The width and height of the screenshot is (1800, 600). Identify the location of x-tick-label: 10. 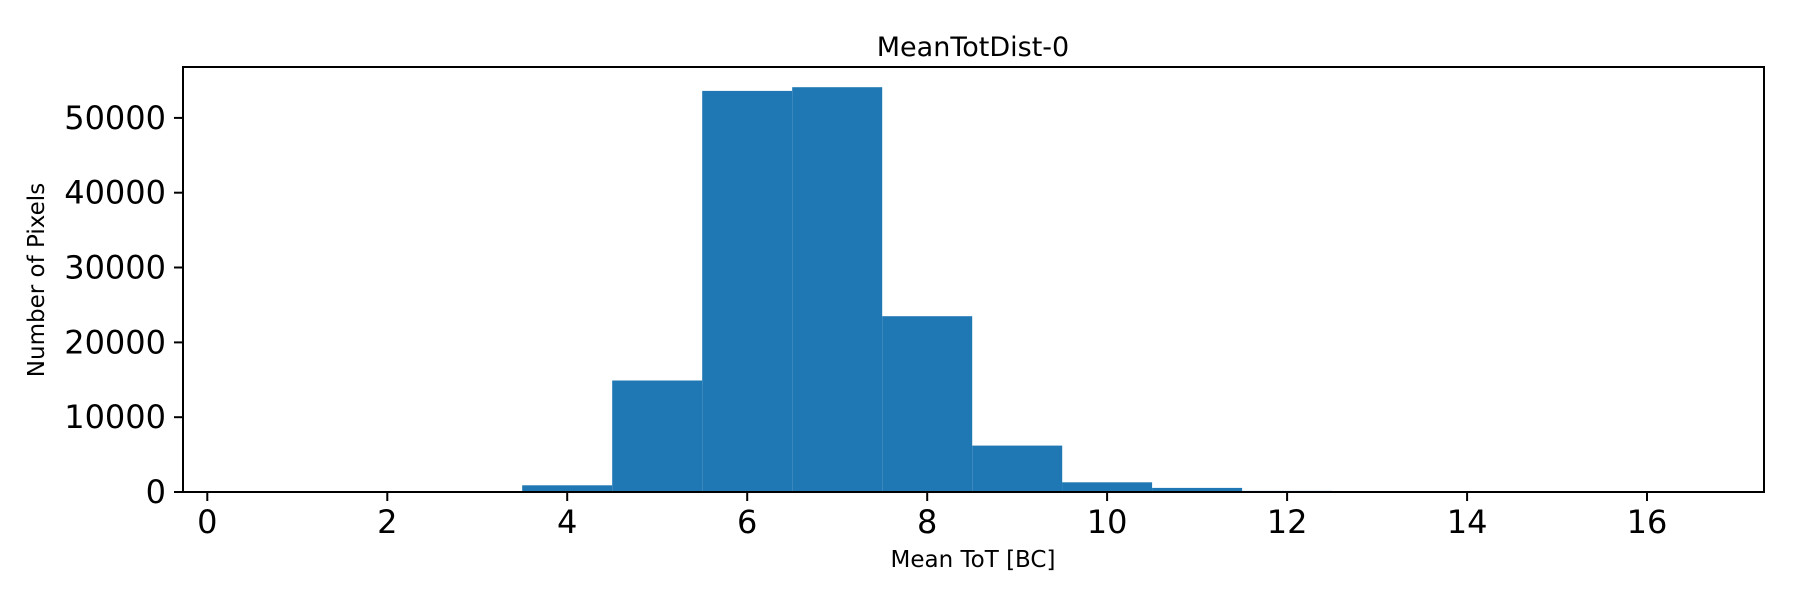
(1107, 522).